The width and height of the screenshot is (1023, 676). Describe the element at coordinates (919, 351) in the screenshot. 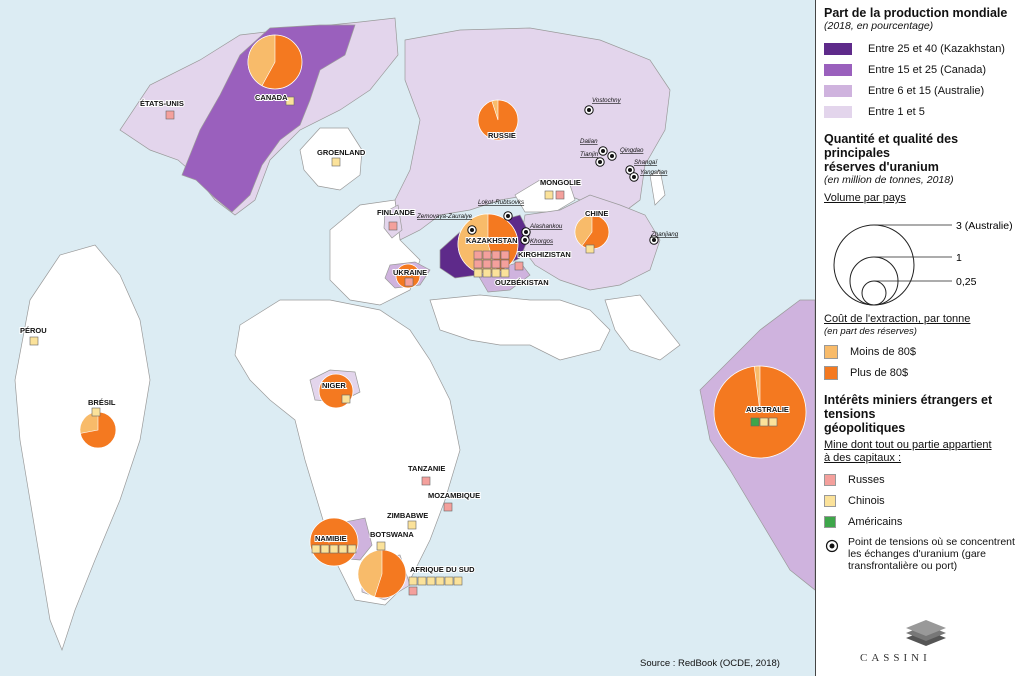

I see `cost-class-row: Moins de 80$` at that location.